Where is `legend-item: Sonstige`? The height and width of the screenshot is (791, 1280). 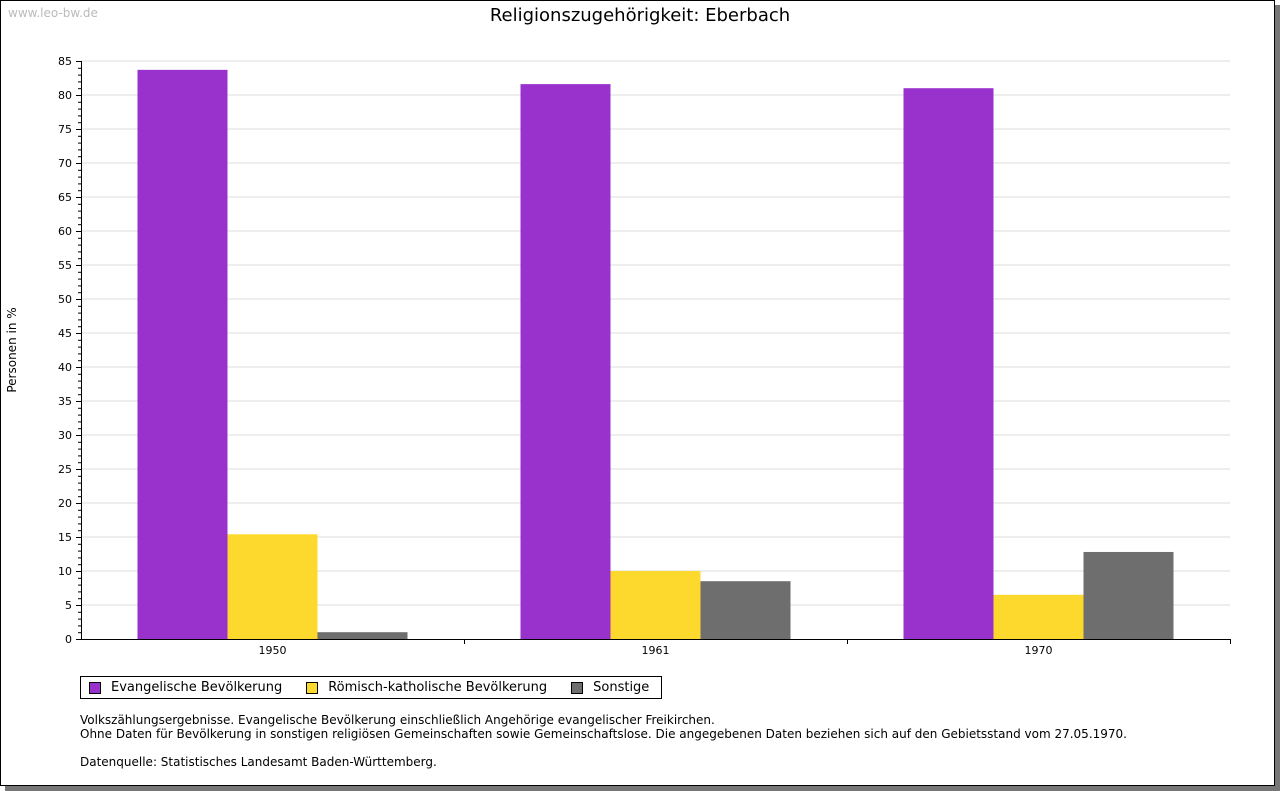 legend-item: Sonstige is located at coordinates (610, 687).